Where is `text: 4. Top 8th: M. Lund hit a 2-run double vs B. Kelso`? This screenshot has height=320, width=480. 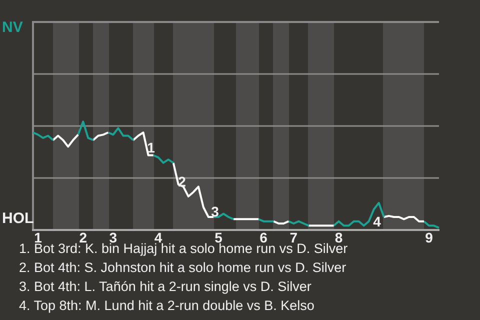 text: 4. Top 8th: M. Lund hit a 2-run double vs B. Kelso is located at coordinates (166, 306).